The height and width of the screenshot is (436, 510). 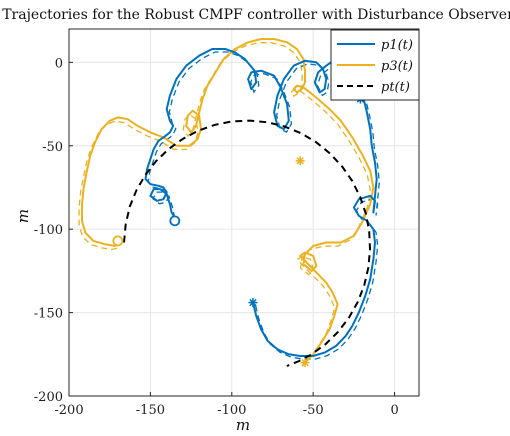 I want to click on y-axis-label: m, so click(x=23, y=216).